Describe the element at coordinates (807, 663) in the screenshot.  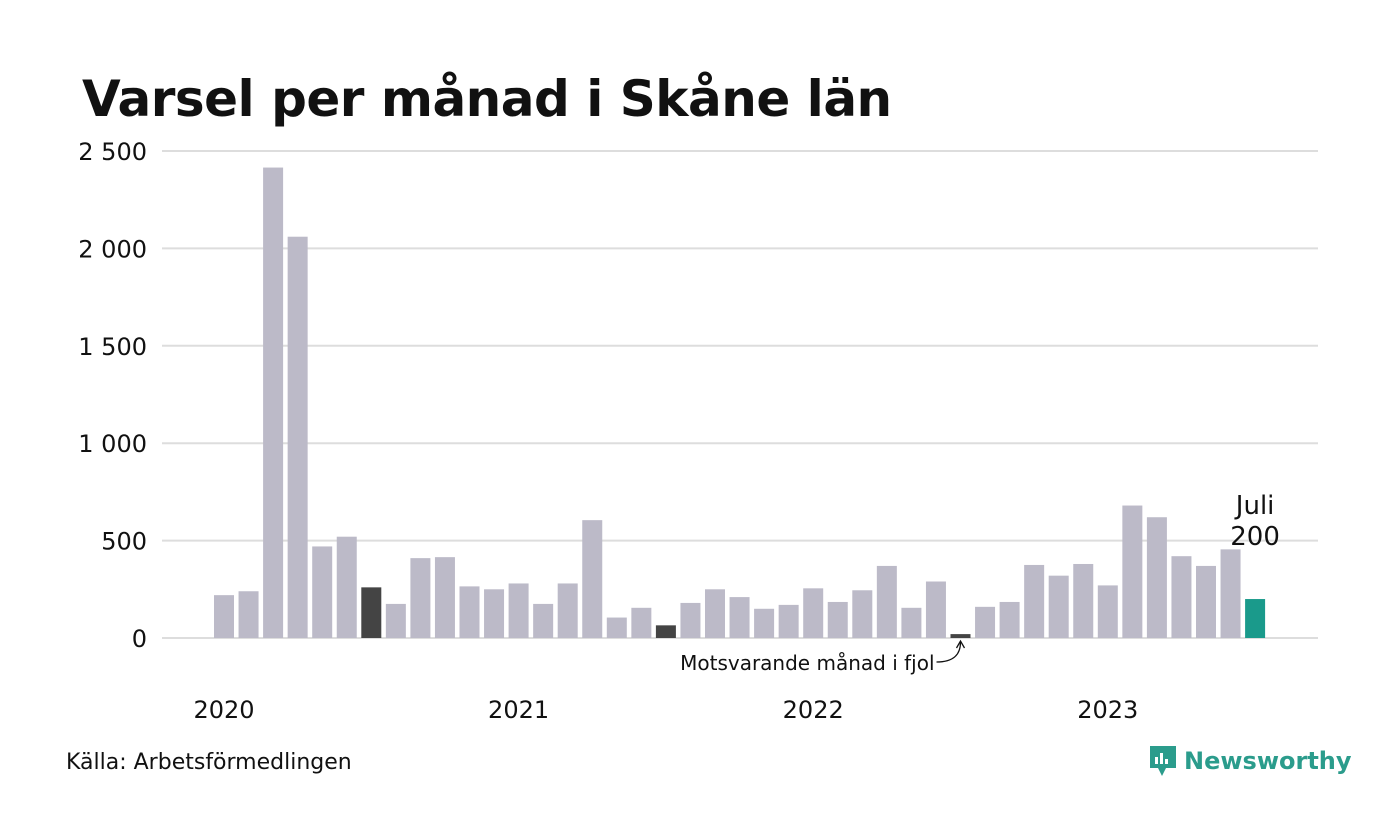
I see `prev-year-annotation: Motsvarande månad i fjol` at that location.